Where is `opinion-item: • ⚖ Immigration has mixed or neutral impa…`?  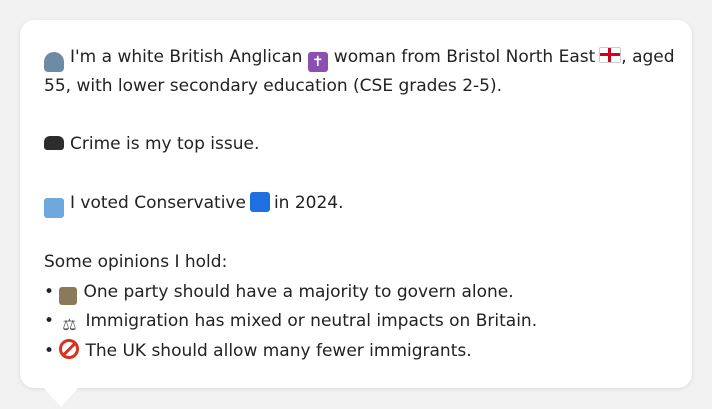 opinion-item: • ⚖ Immigration has mixed or neutral impa… is located at coordinates (290, 322).